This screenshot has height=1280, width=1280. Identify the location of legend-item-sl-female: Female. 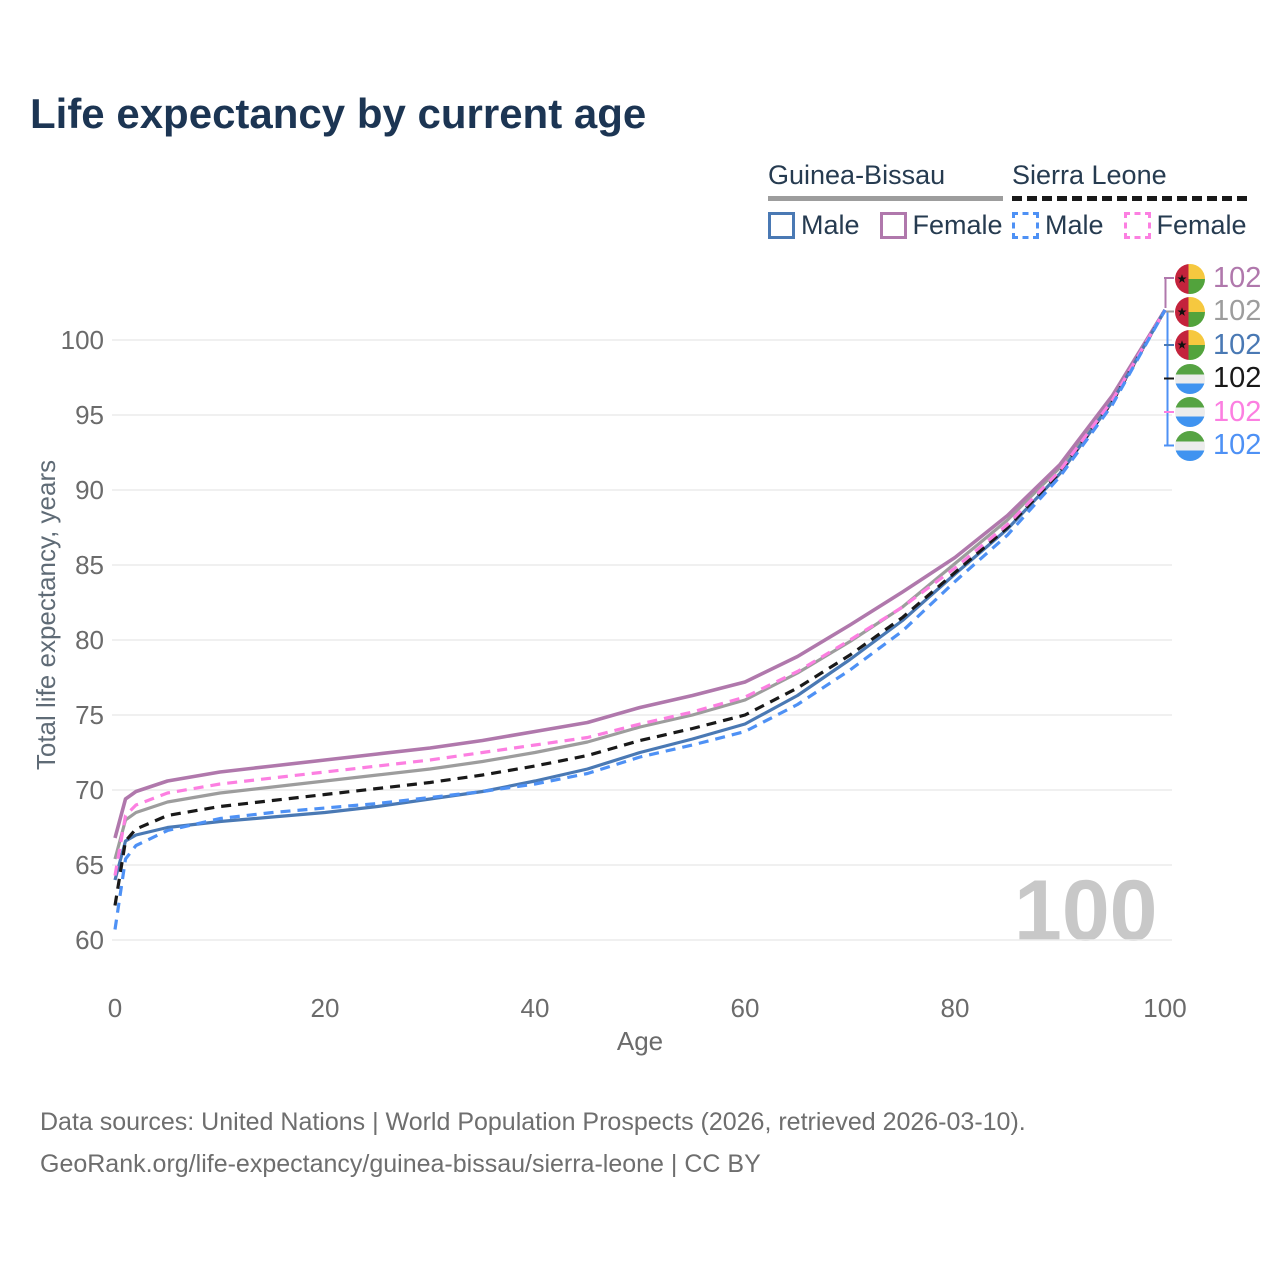
(1185, 225).